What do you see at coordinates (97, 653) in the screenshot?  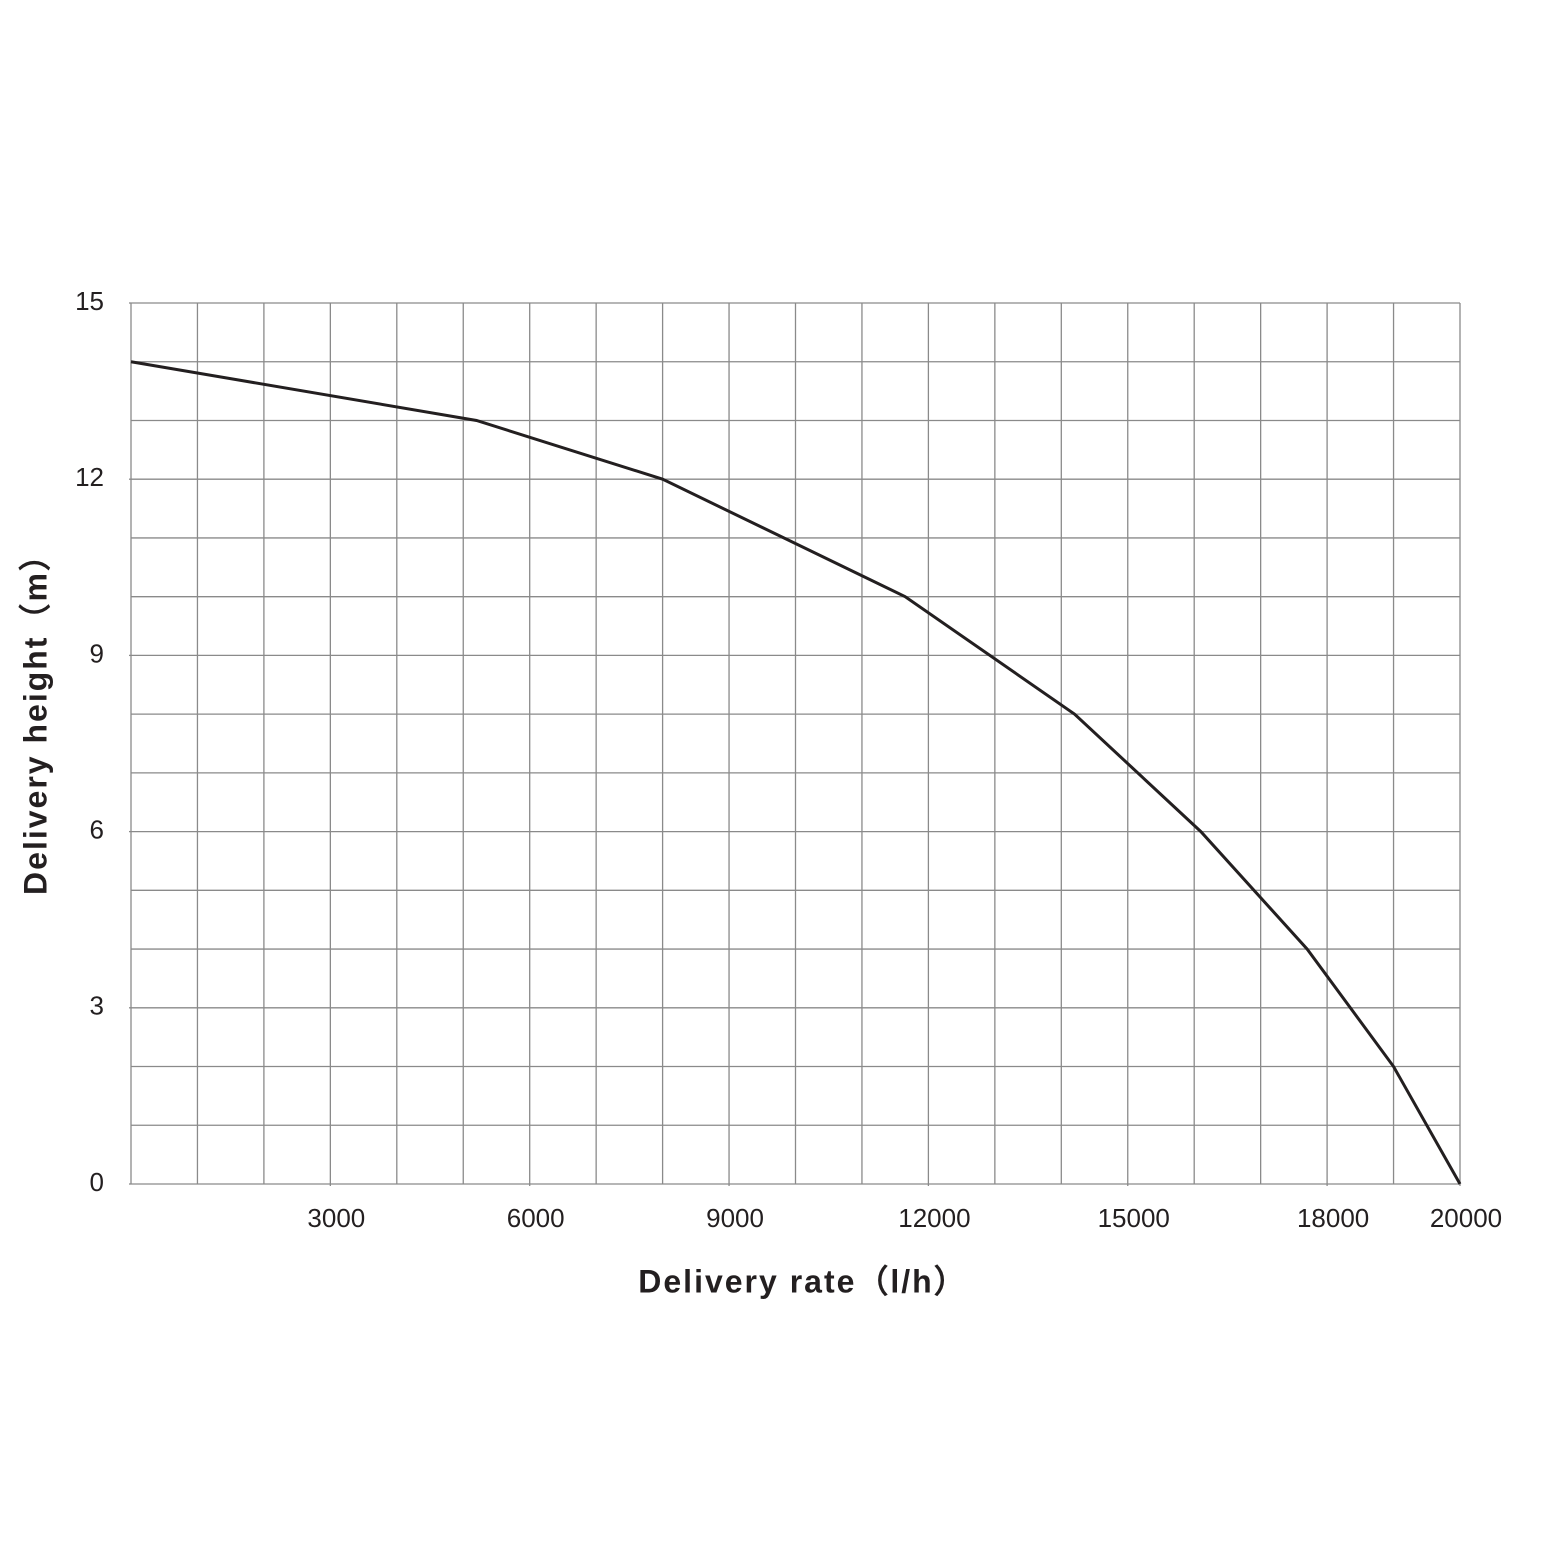 I see `y-tick-label: 9` at bounding box center [97, 653].